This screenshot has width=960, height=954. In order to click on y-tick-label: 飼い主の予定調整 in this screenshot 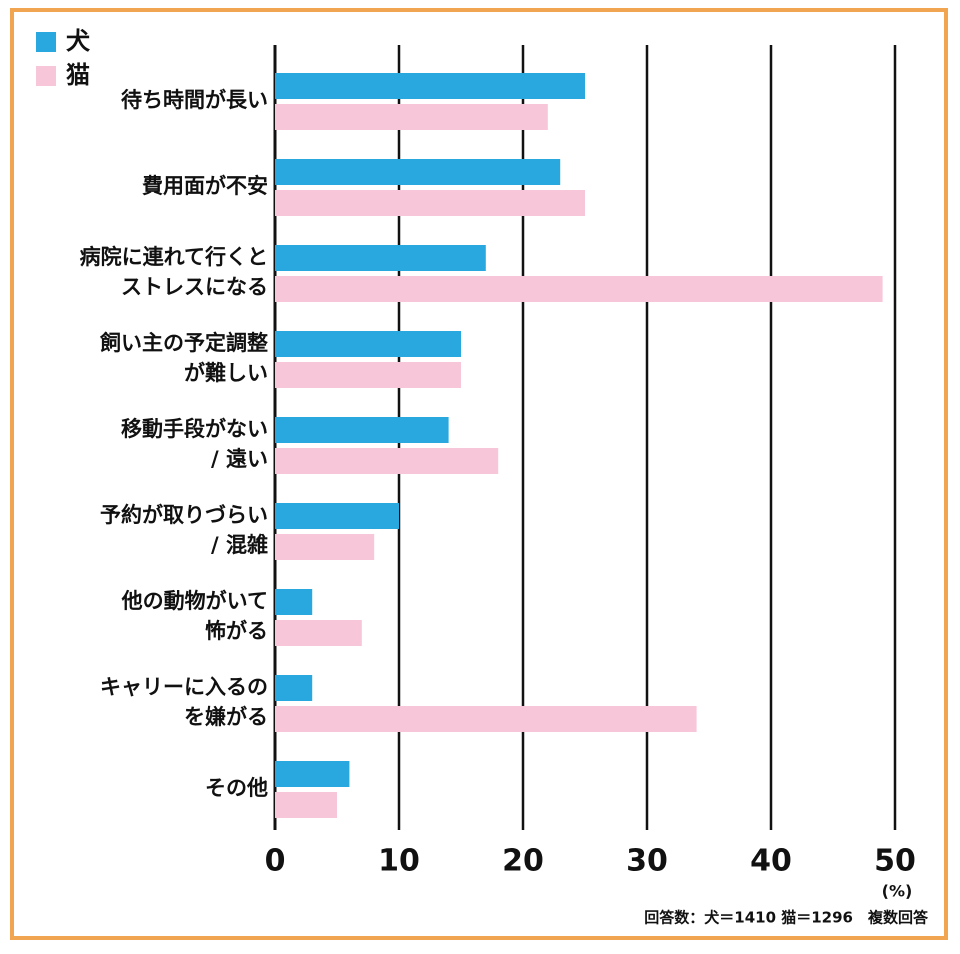, I will do `click(183, 343)`.